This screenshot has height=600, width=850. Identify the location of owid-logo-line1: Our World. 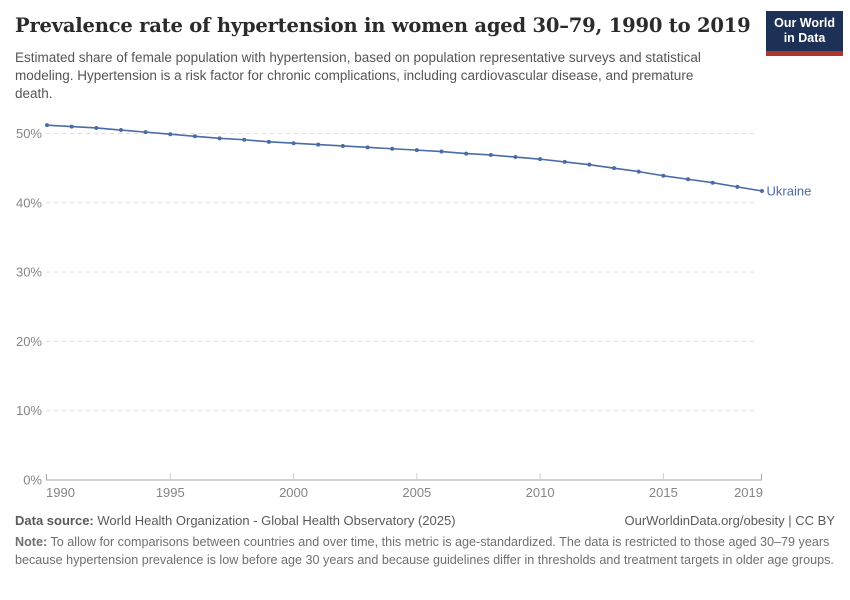
(804, 23).